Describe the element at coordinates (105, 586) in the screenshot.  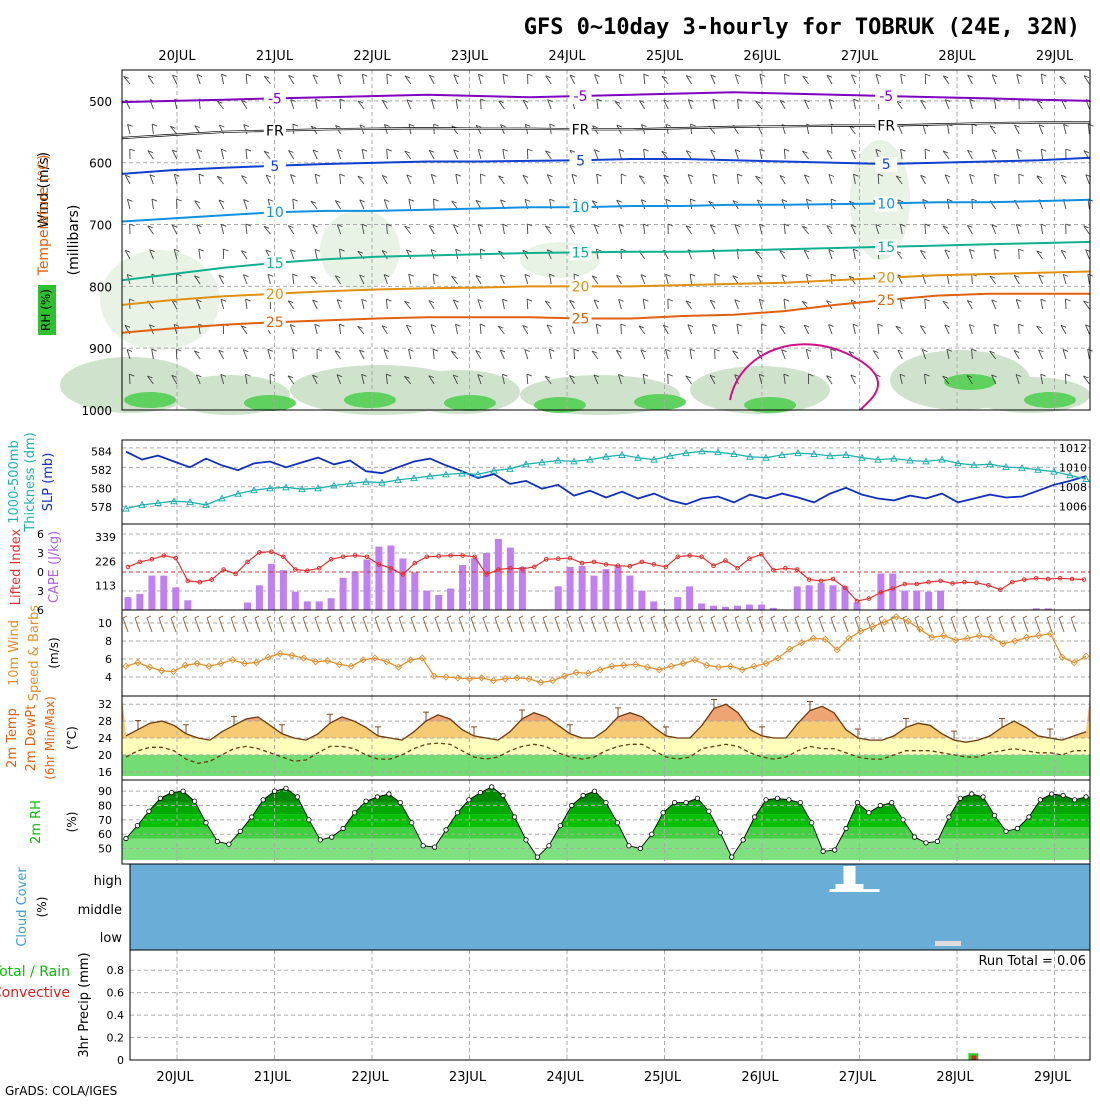
I see `cape-tick: 113` at that location.